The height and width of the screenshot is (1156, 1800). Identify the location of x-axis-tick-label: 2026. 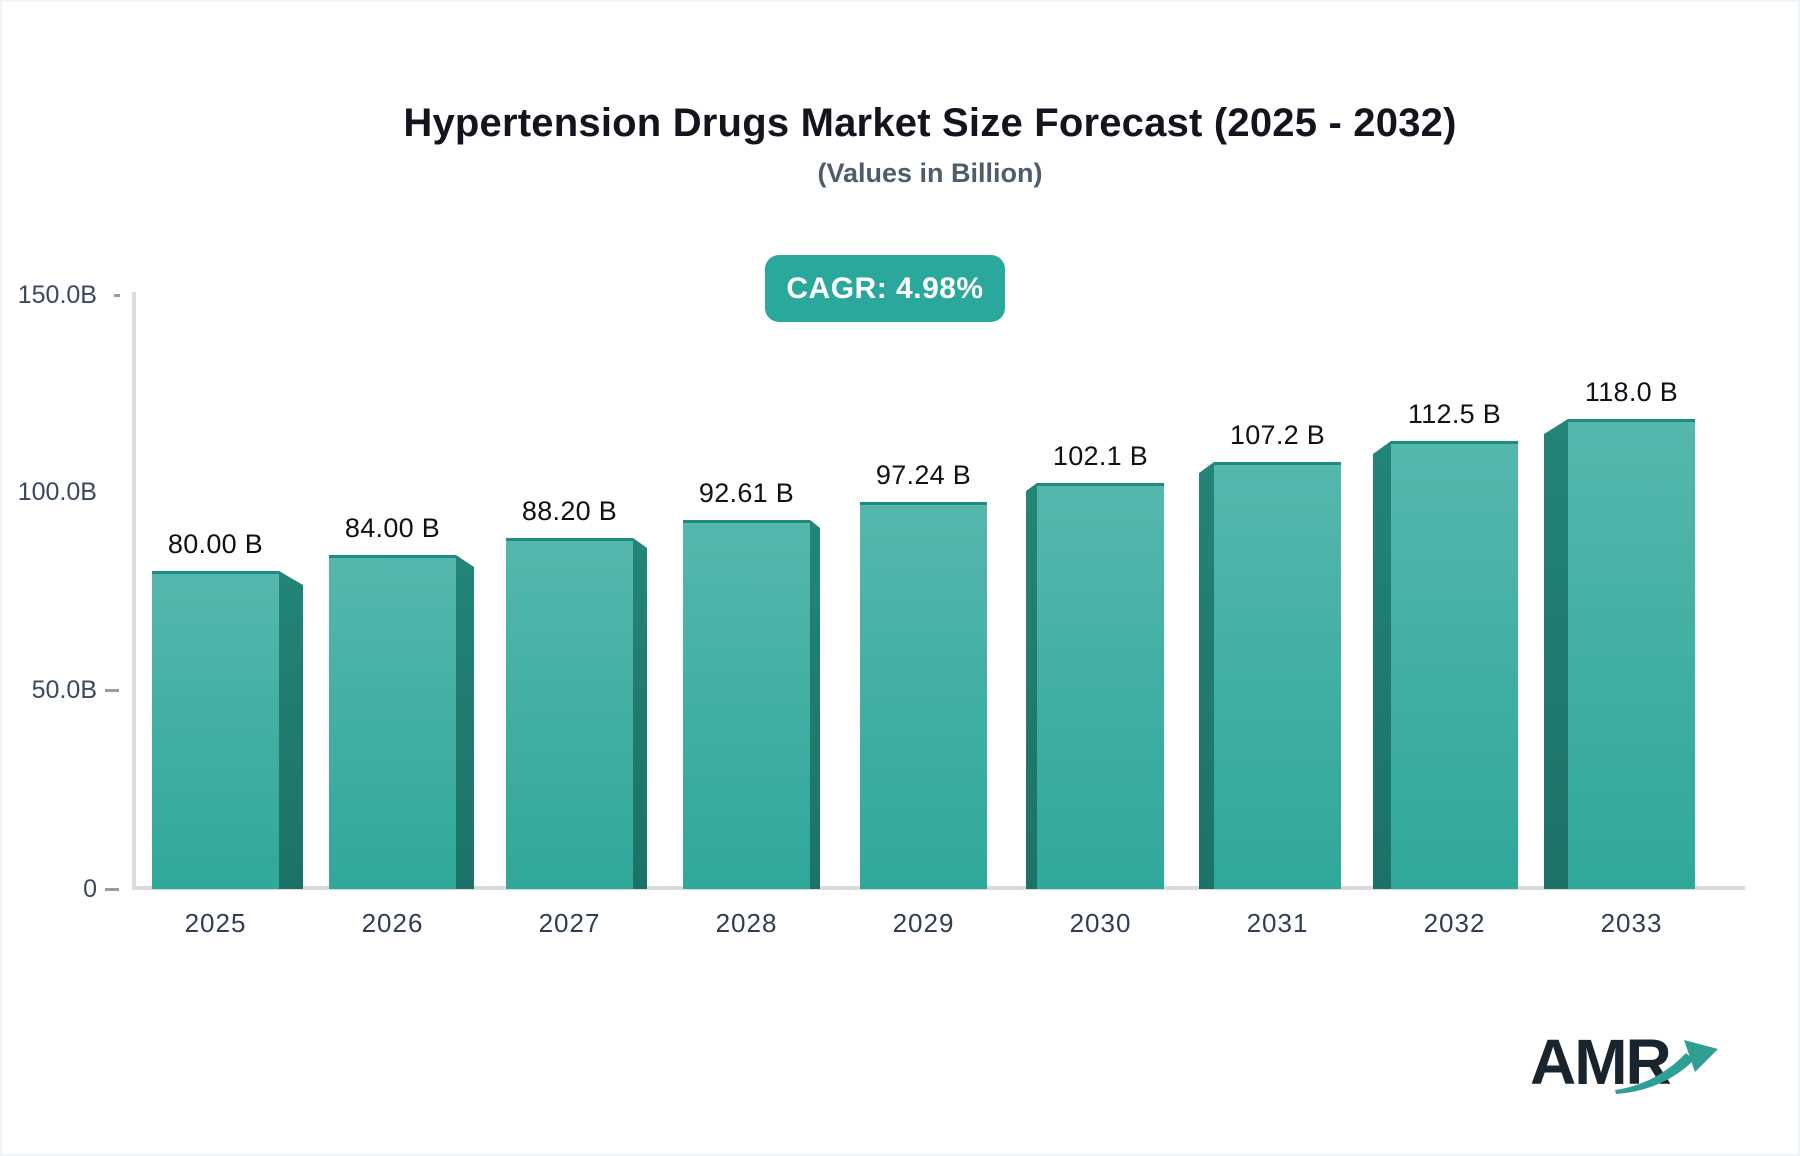
(392, 923).